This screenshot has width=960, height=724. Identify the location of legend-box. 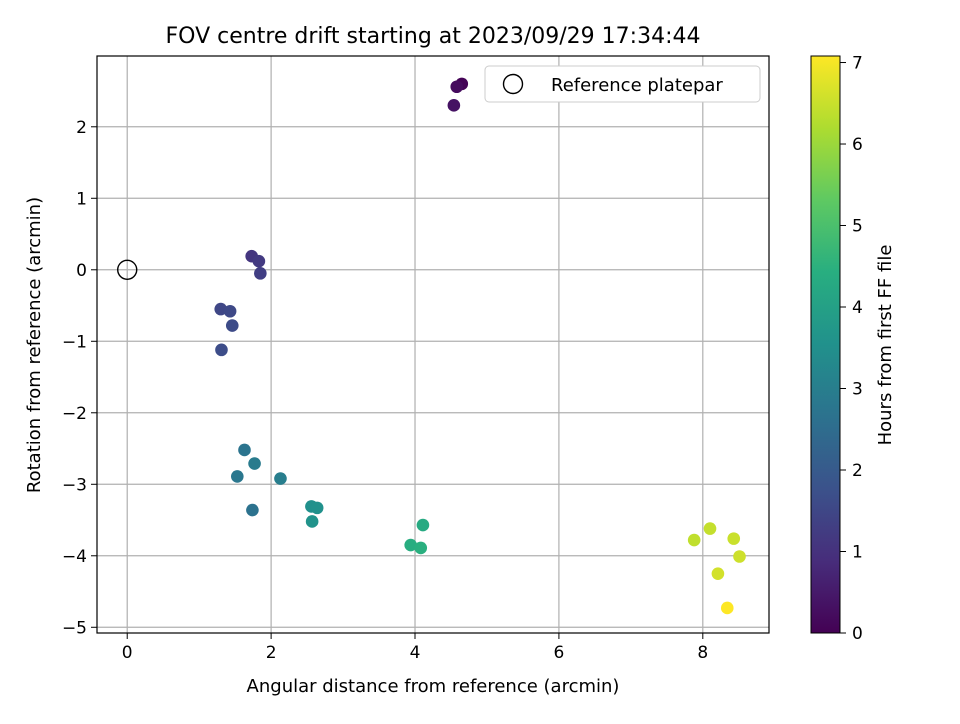
(622, 84).